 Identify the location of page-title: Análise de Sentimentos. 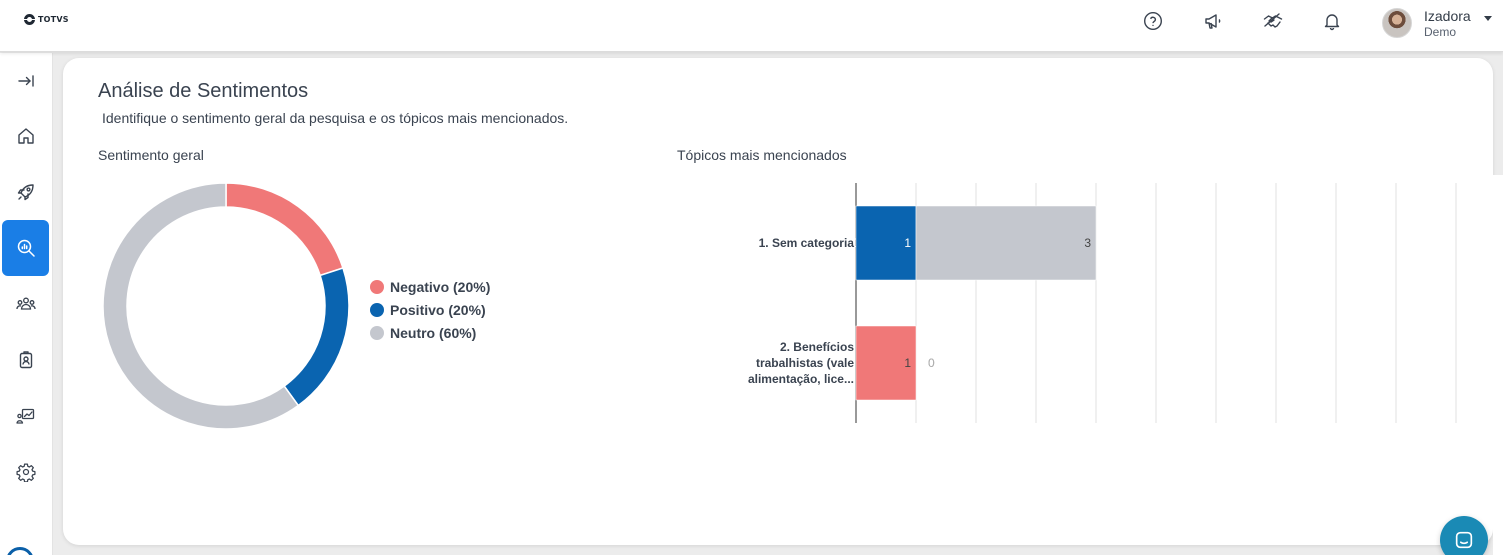
(203, 91).